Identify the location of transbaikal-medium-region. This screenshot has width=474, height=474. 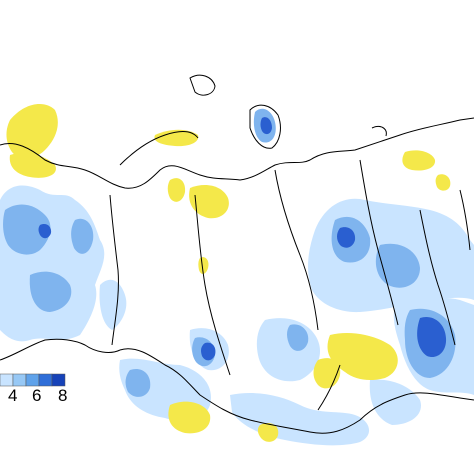
(298, 337).